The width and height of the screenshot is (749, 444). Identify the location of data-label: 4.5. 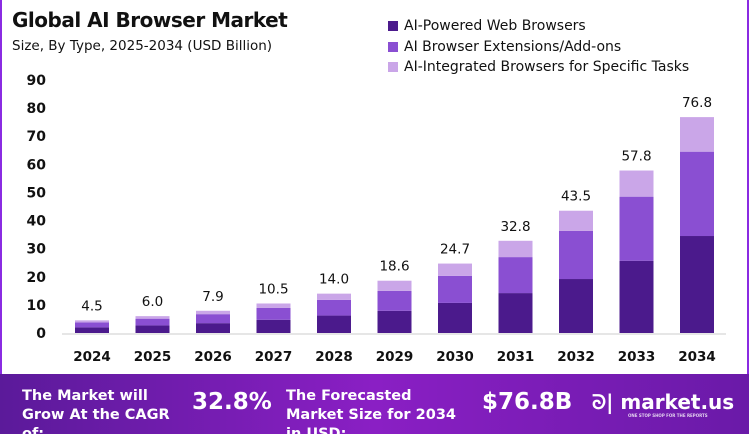
(91, 306).